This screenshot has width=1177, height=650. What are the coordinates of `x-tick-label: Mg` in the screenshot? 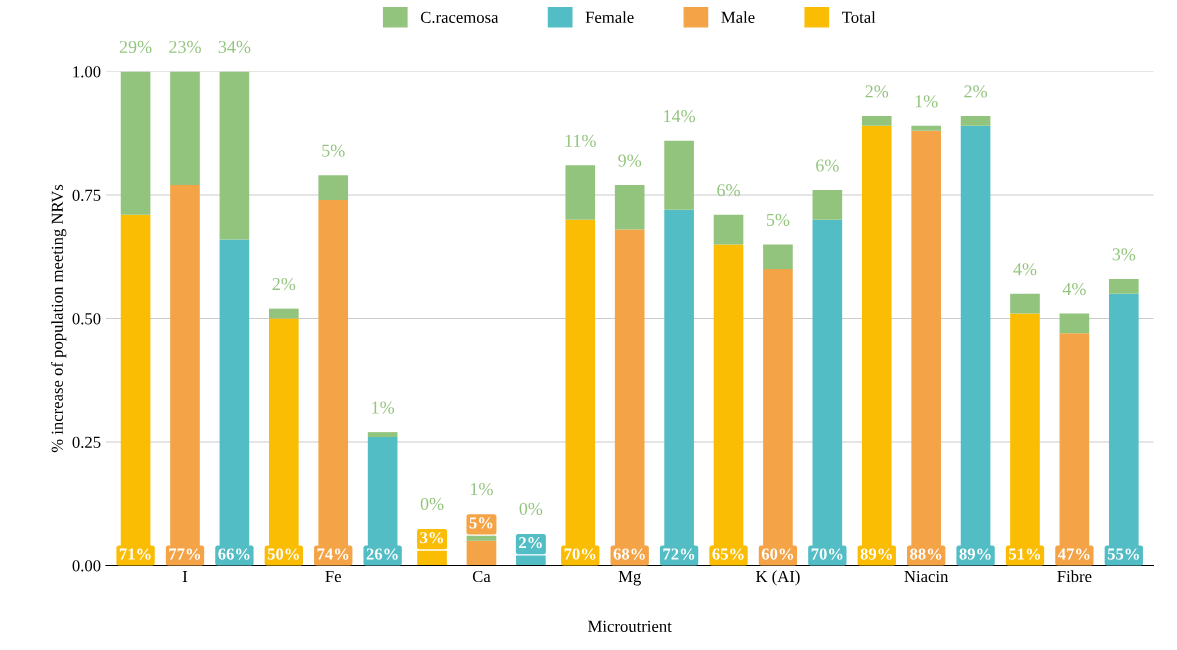 It's located at (629, 578).